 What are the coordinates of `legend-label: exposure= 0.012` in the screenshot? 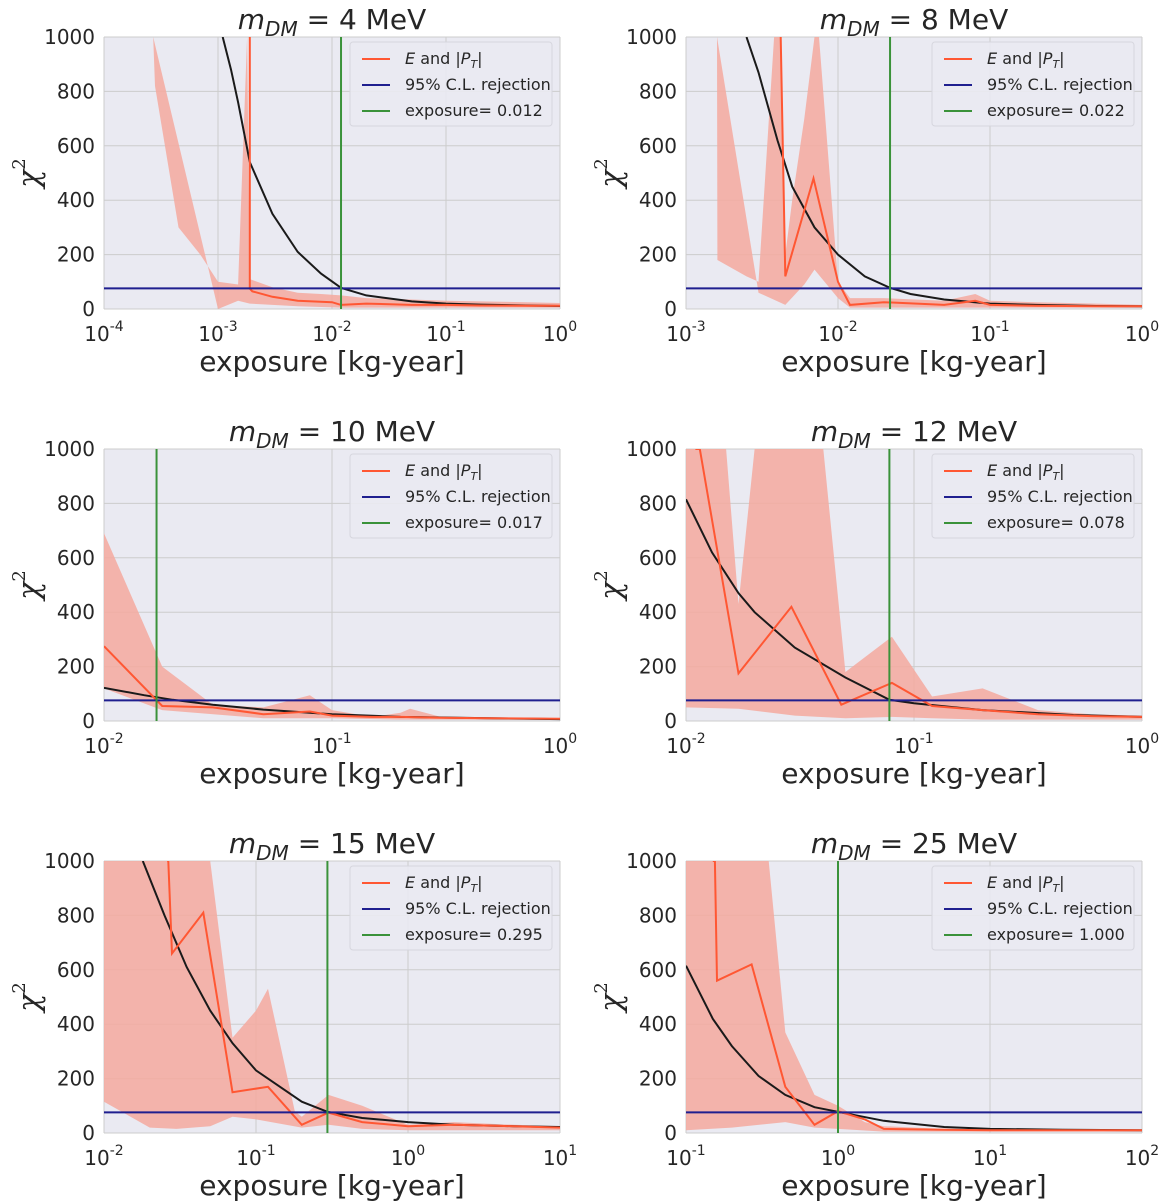 It's located at (474, 110).